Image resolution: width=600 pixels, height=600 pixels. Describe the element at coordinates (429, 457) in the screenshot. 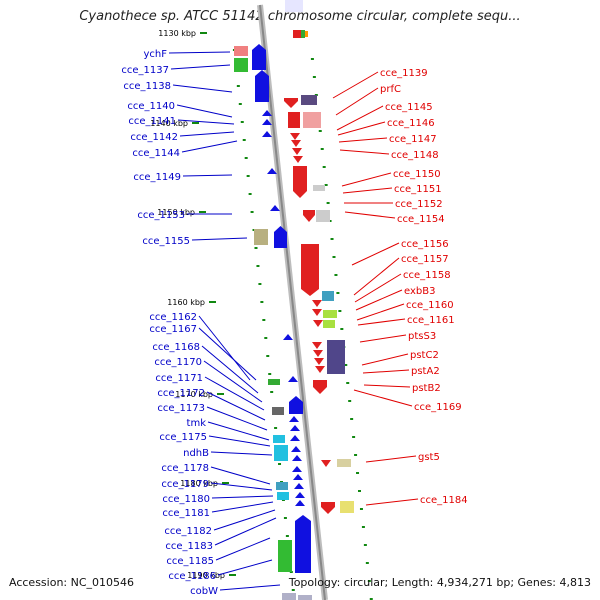

I see `gene-label-right: gst5` at that location.